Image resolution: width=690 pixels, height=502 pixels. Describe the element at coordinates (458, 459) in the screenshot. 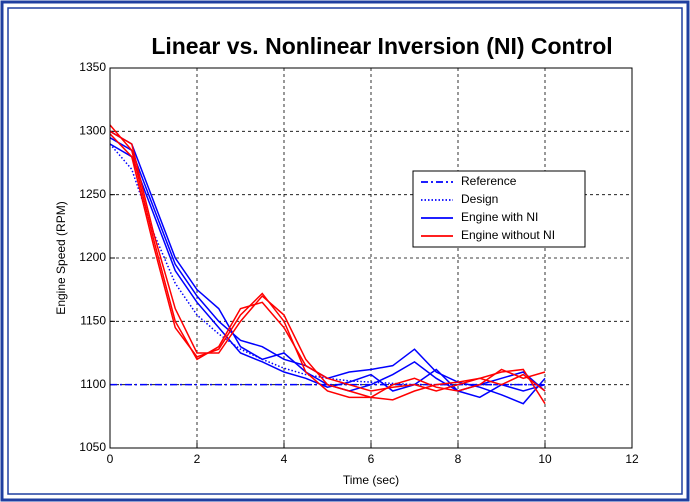

I see `x-tick-label: 8` at that location.